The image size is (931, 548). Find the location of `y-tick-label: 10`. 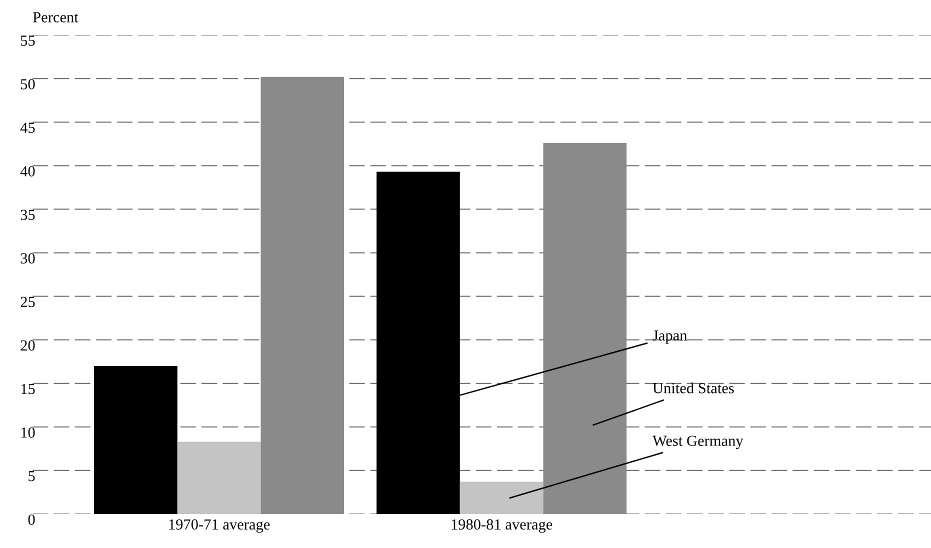

y-tick-label: 10 is located at coordinates (28, 432).